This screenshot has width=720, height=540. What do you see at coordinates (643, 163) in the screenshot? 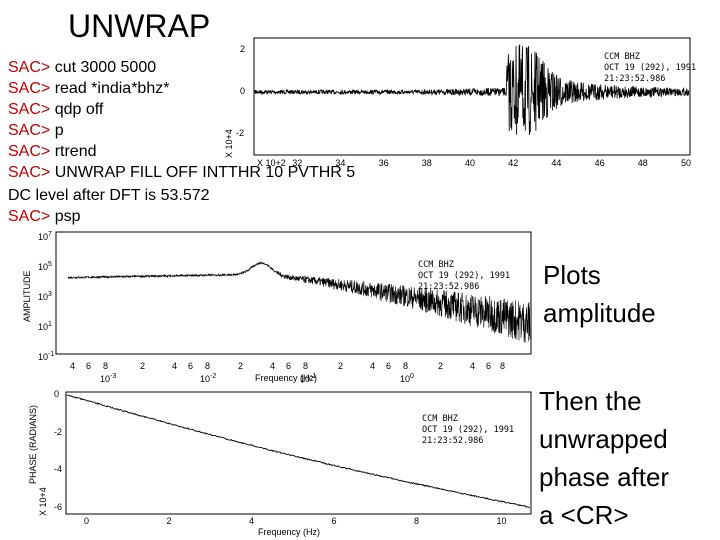
I see `x-tick-label: 48` at bounding box center [643, 163].